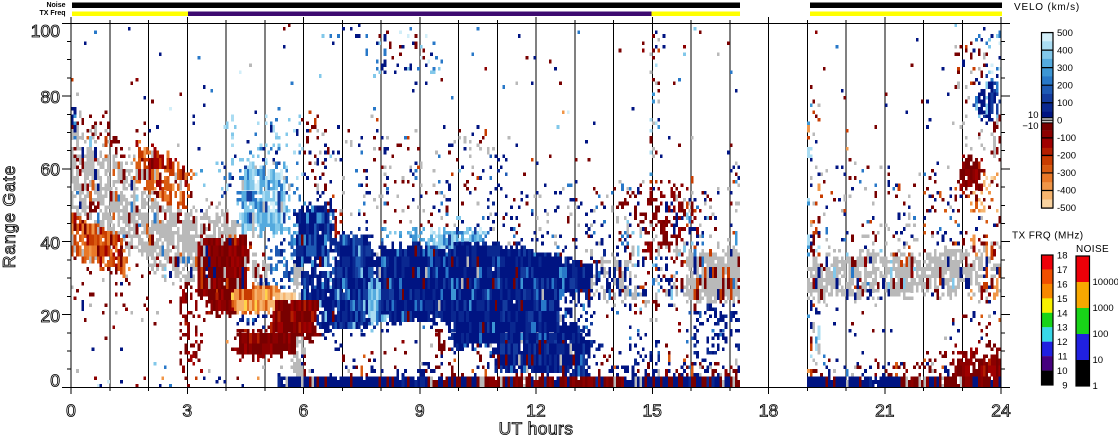 Image resolution: width=1118 pixels, height=435 pixels. I want to click on svg-text: 200, so click(1065, 85).